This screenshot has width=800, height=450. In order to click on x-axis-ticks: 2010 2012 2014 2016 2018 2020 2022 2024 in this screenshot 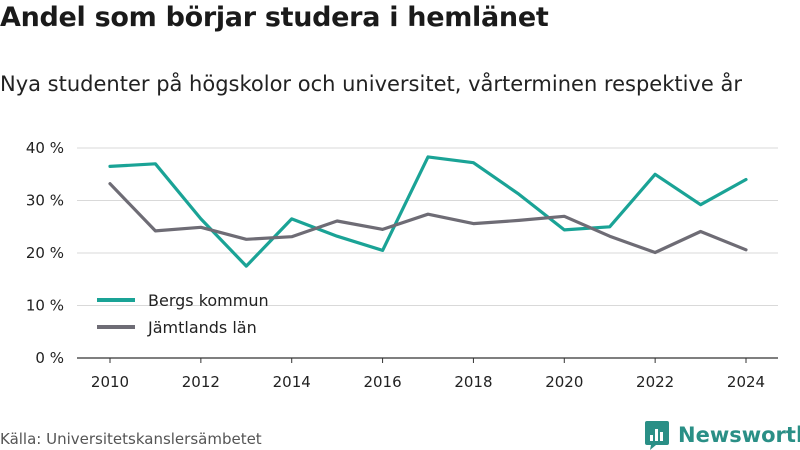, I will do `click(428, 374)`.